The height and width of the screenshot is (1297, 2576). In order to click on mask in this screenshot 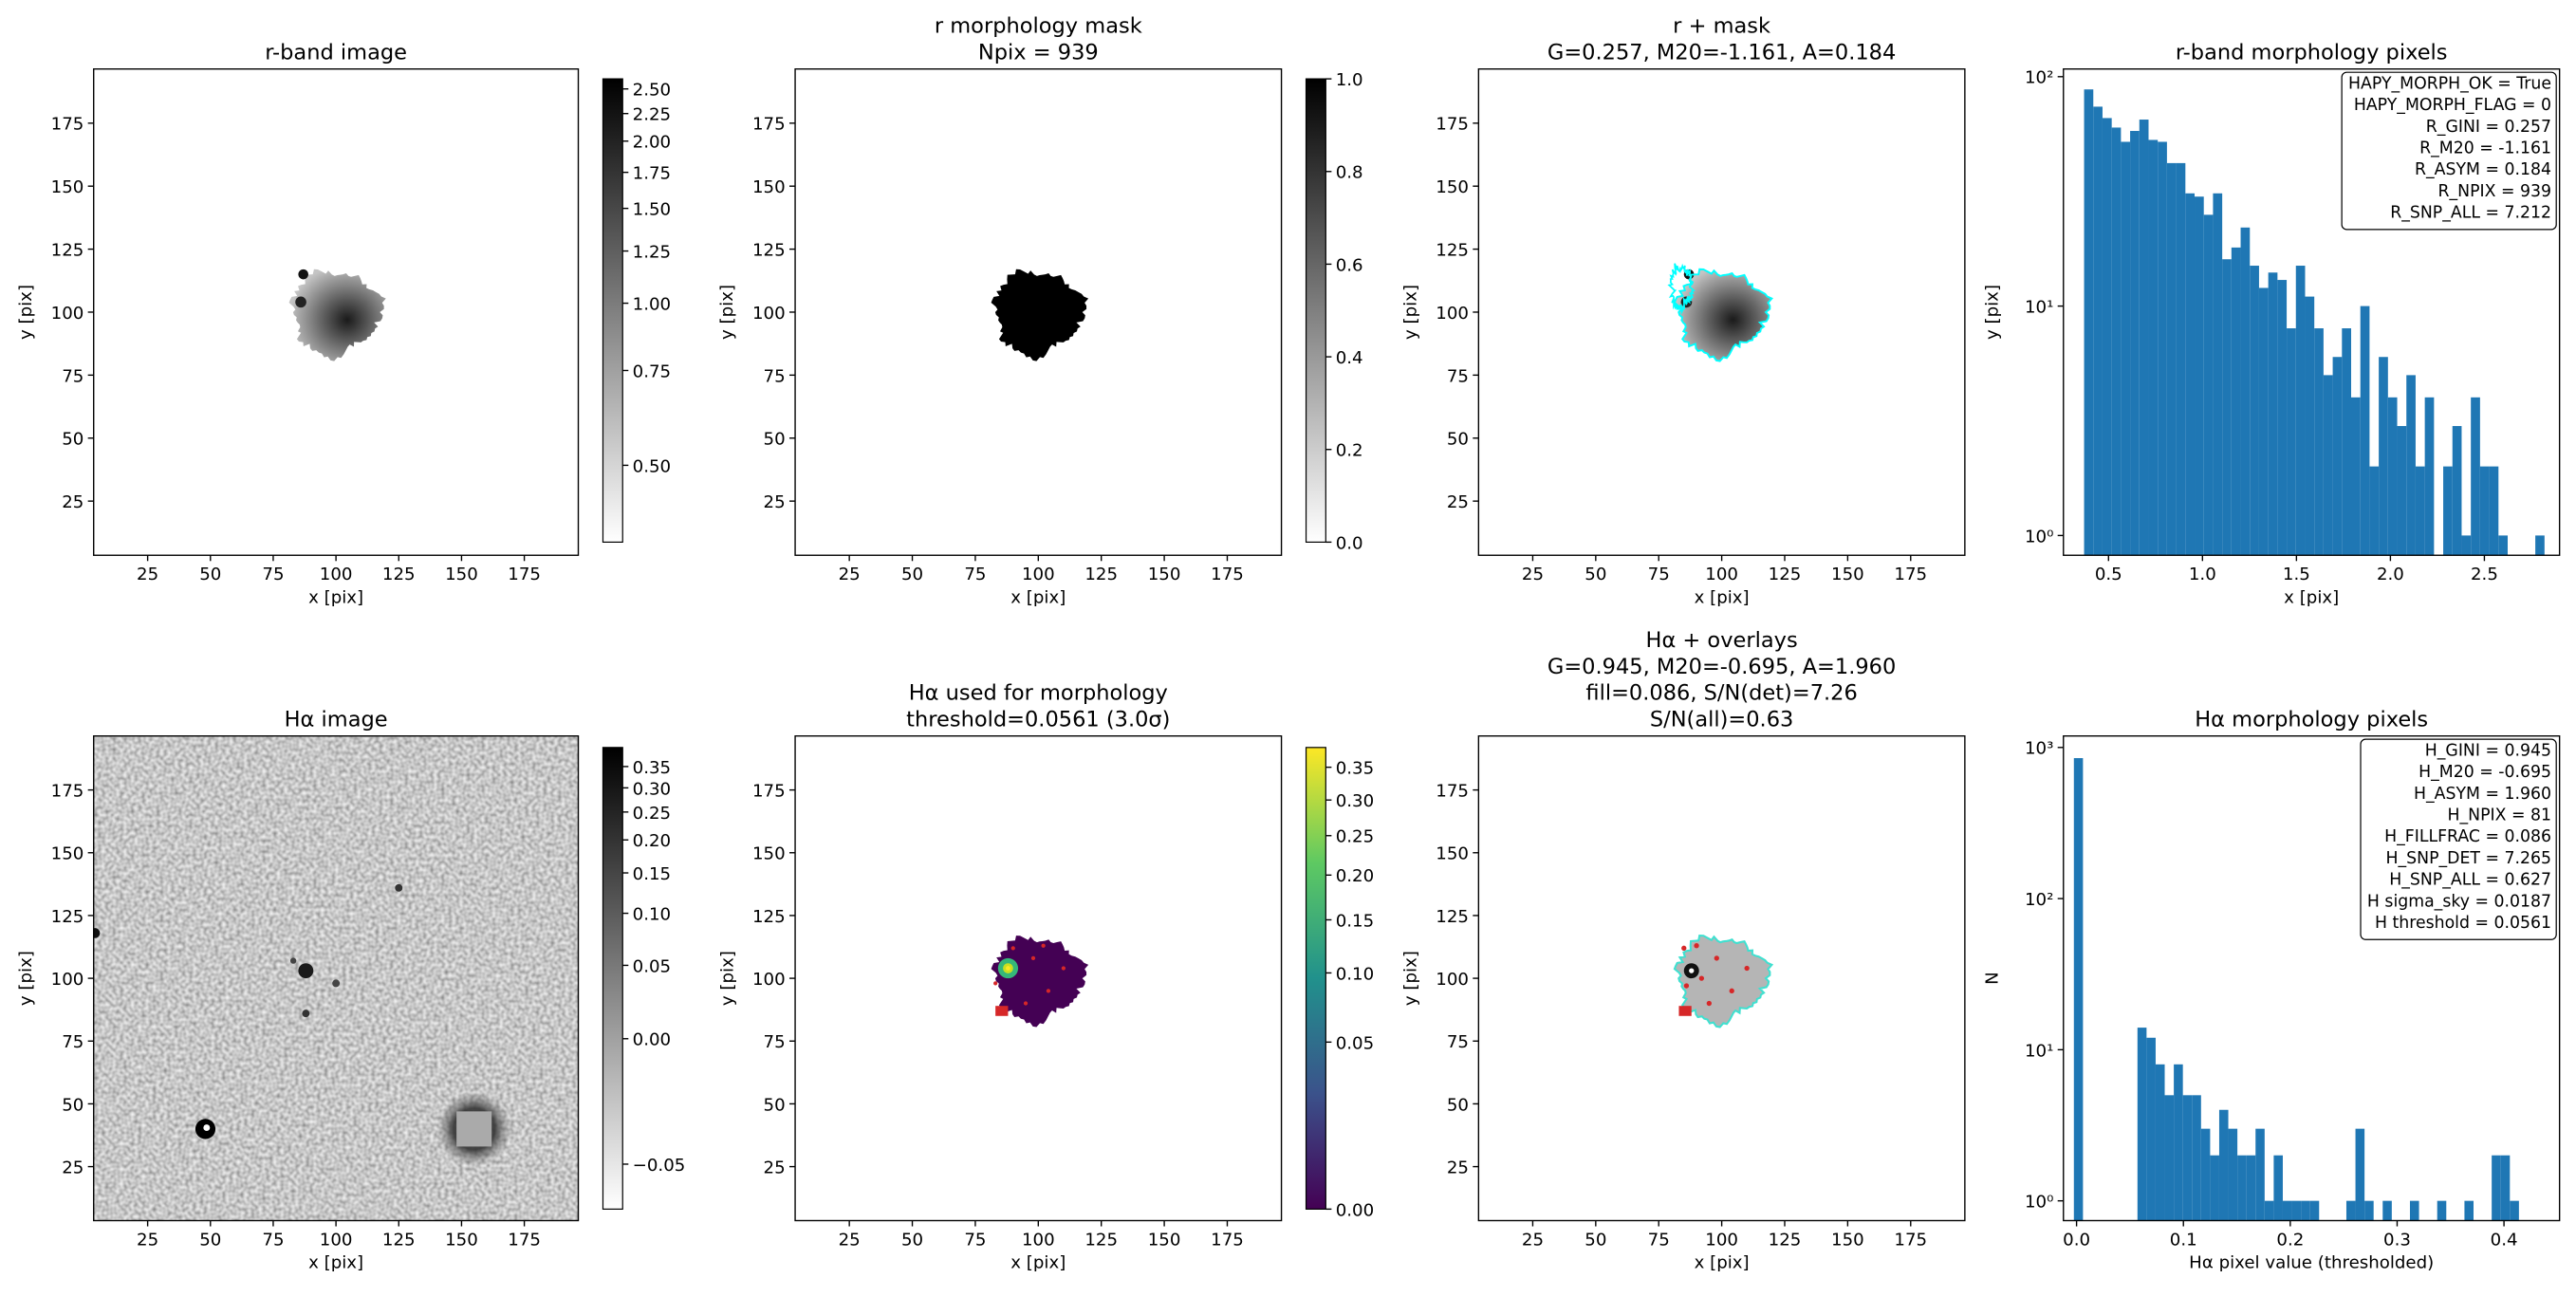, I will do `click(1040, 315)`.